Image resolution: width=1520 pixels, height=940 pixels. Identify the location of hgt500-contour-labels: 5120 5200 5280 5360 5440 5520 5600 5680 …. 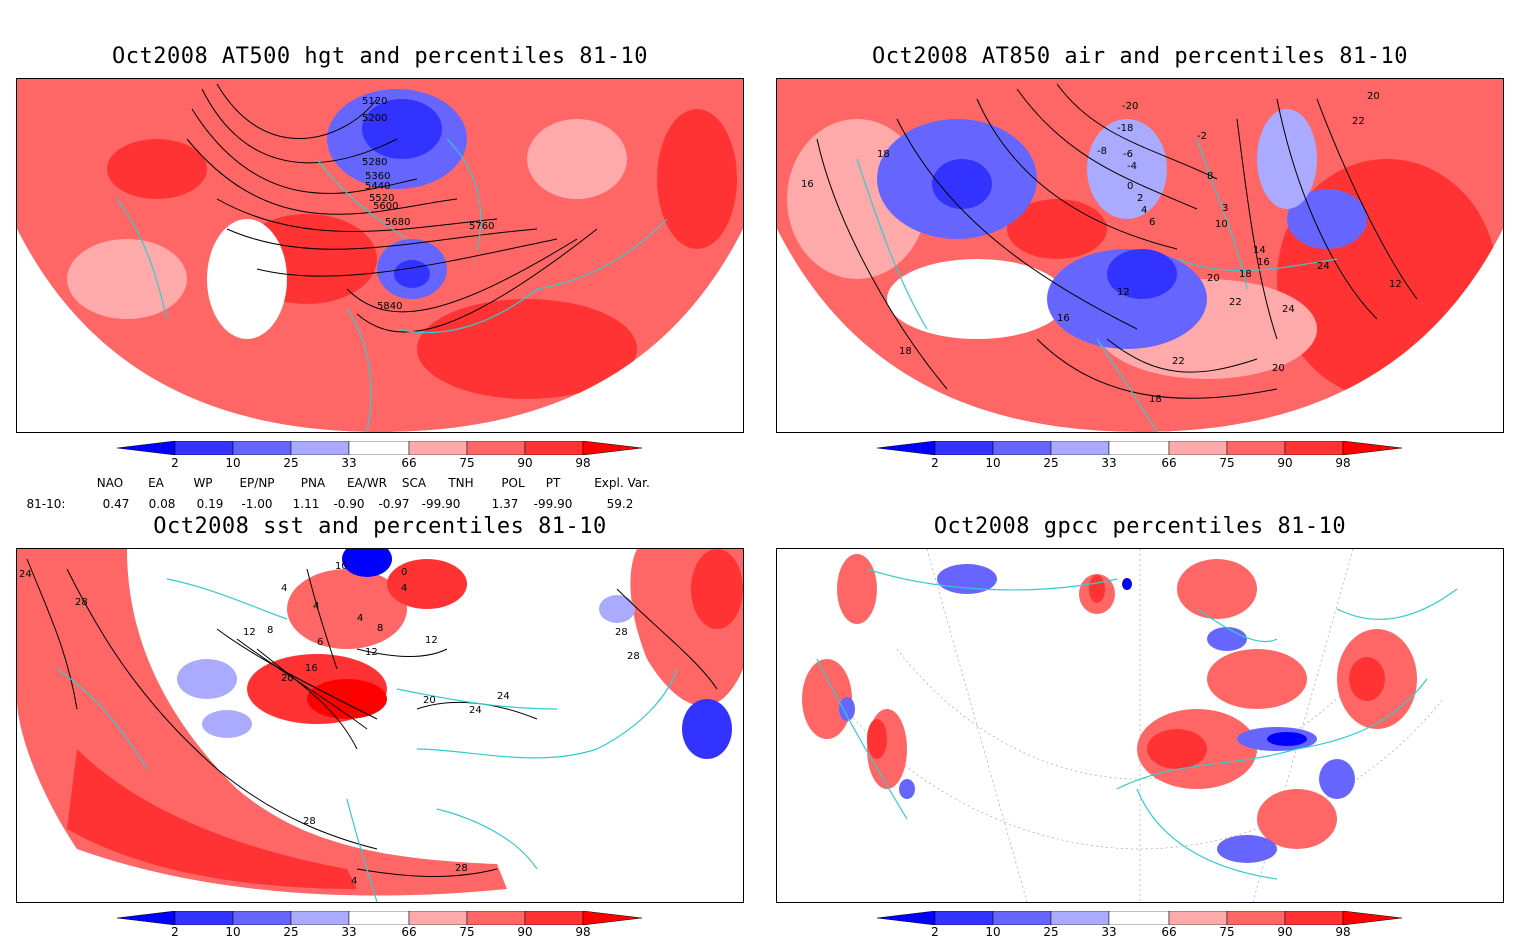
(428, 204).